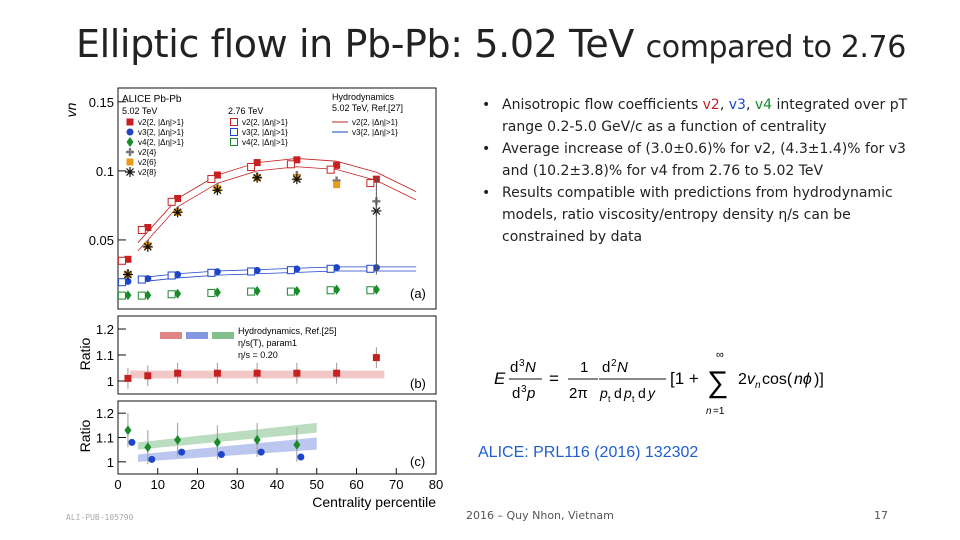 This screenshot has width=960, height=540. I want to click on legend-col2: 2.76 TeV, so click(245, 111).